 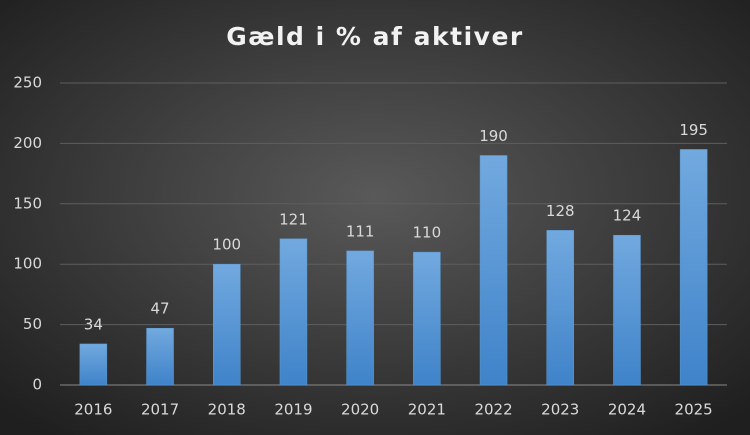 I want to click on value-label: 111, so click(x=360, y=231).